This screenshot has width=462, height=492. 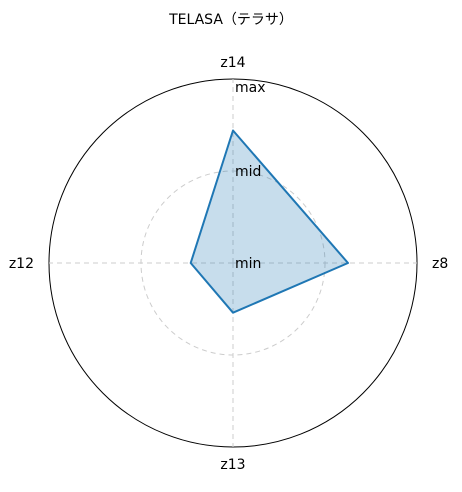 What do you see at coordinates (248, 172) in the screenshot?
I see `radar-ring-label-mid: mid` at bounding box center [248, 172].